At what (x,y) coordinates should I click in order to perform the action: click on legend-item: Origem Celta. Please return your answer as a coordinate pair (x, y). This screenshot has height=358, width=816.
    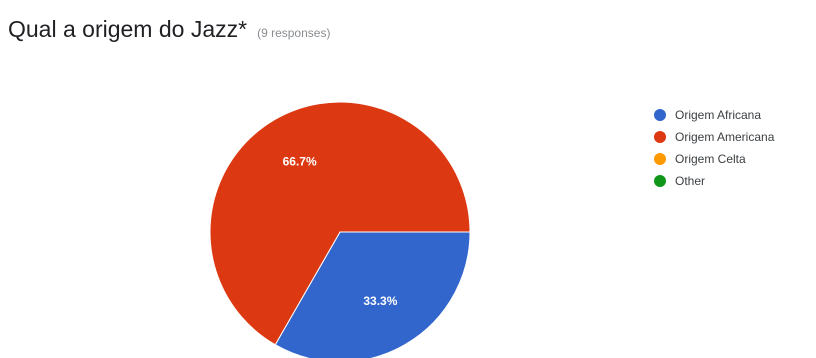
    Looking at the image, I should click on (714, 159).